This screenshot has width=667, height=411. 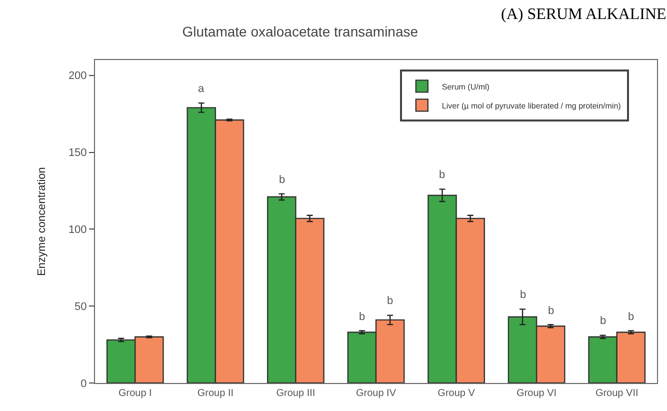 I want to click on y-tick-label: 0, so click(x=83, y=384).